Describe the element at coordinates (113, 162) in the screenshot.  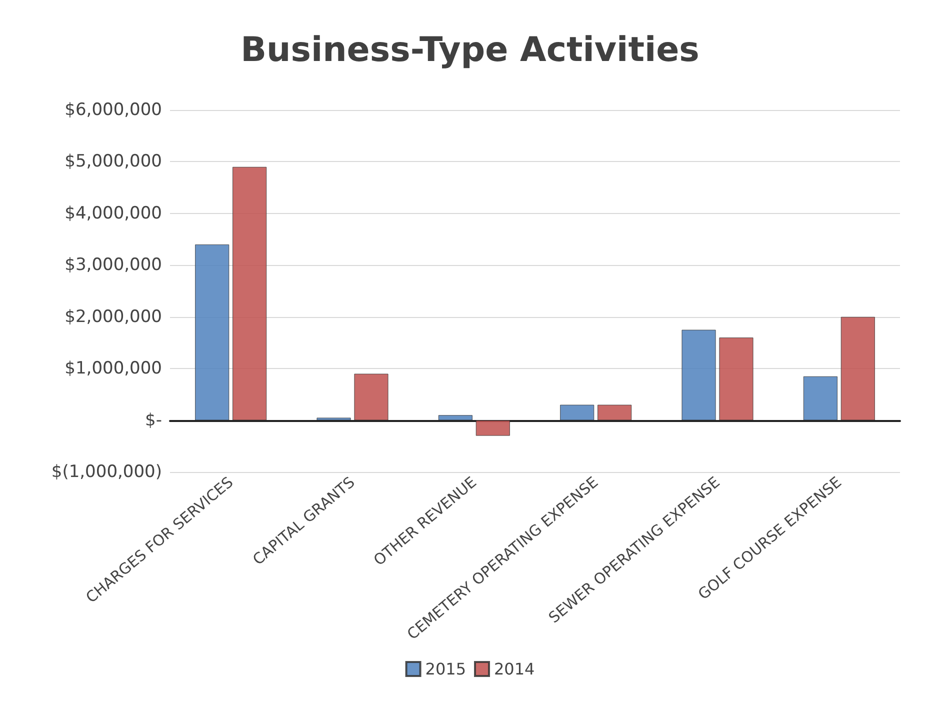
I see `y-tick-label: $5,000,000` at that location.